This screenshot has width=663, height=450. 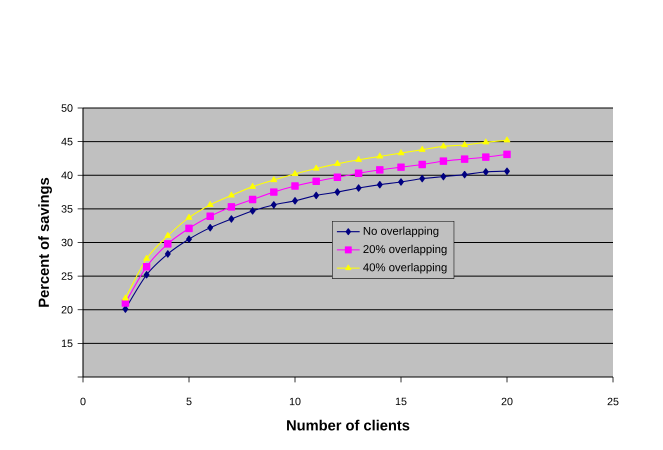 I want to click on x-tick-label: 10, so click(x=295, y=402).